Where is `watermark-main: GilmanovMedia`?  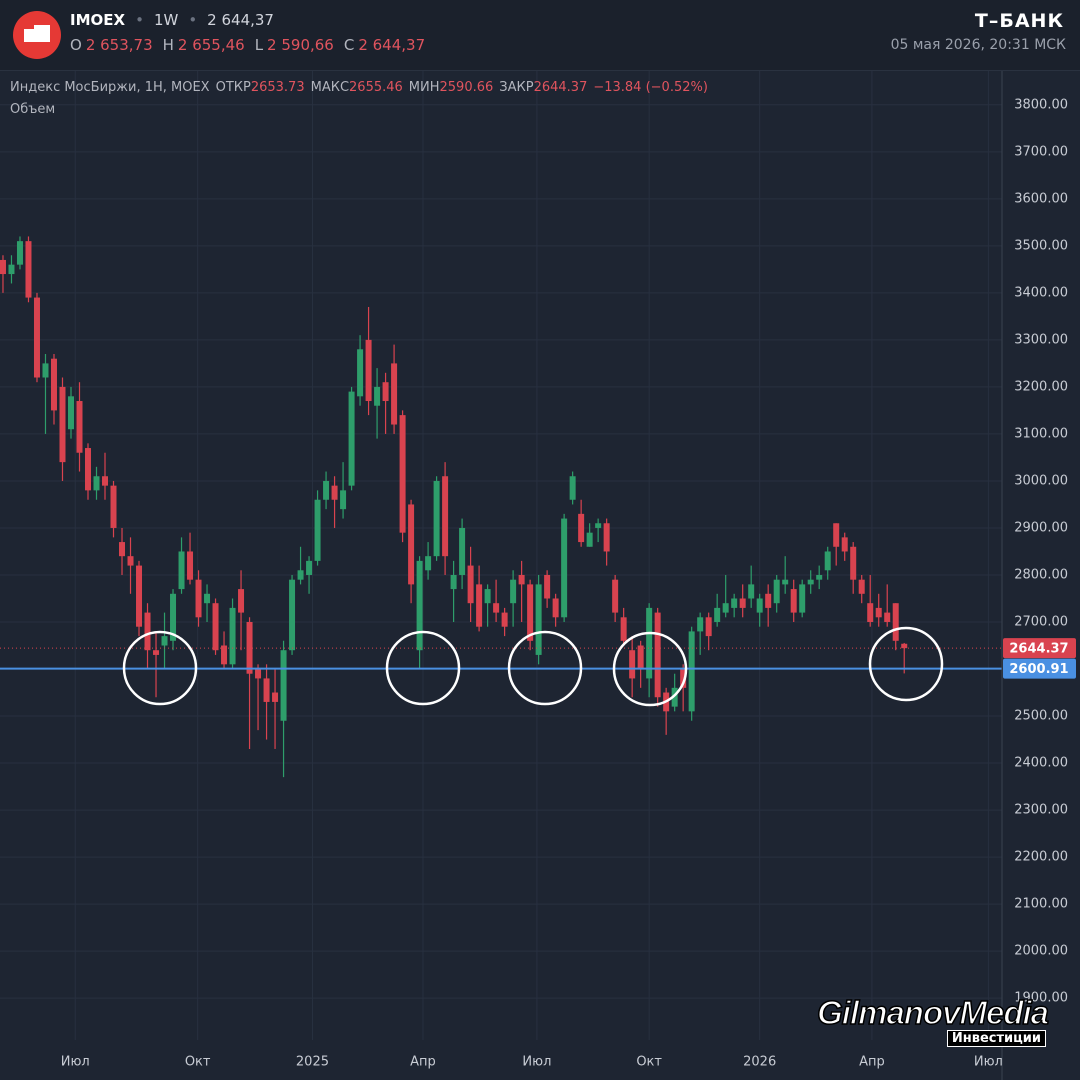 watermark-main: GilmanovMedia is located at coordinates (932, 1012).